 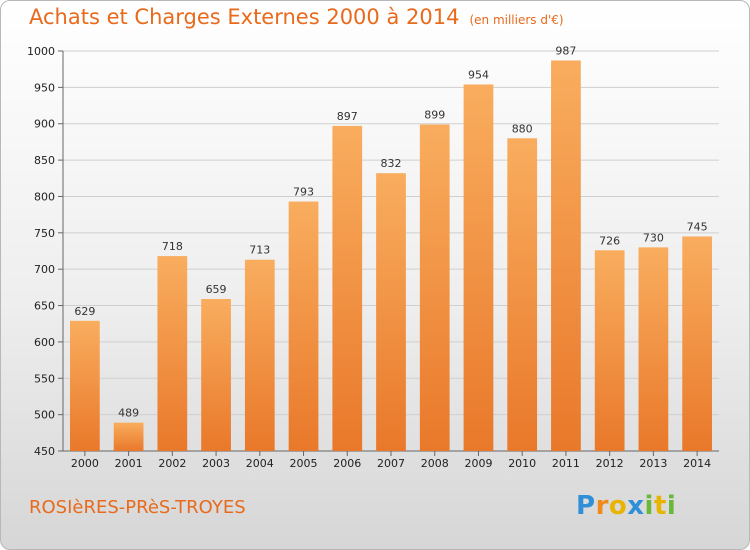 I want to click on bar-2012, so click(x=609, y=350).